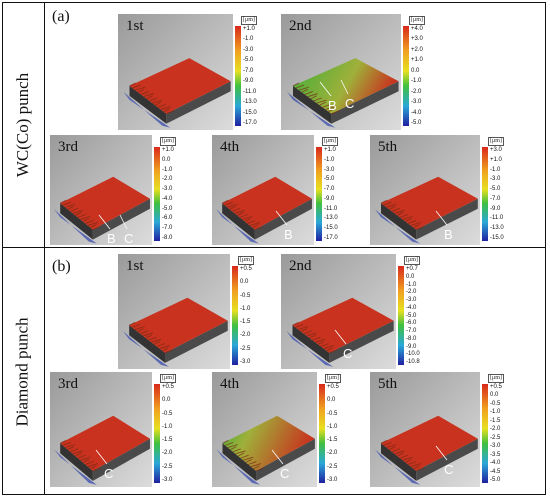  I want to click on panel-diamond-1st: [μm] +0.5 0.0 -0.5 -1.0 -1.5 -2.0 -2.5 -3.0 1st, so click(189, 311).